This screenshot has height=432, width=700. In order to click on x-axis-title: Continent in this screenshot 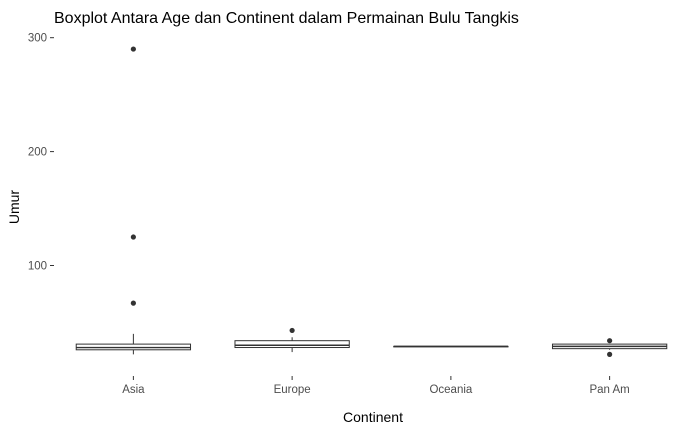, I will do `click(373, 417)`.